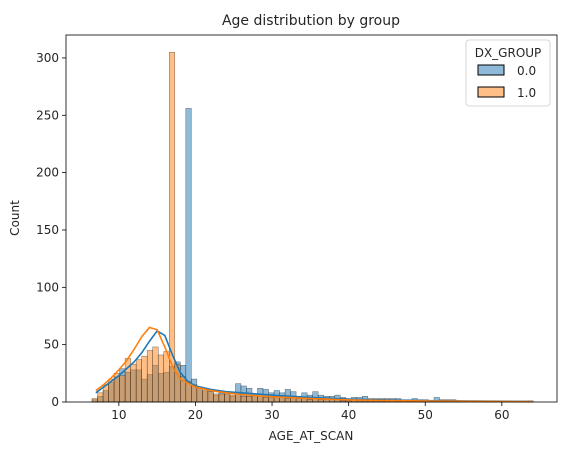  I want to click on bar-1.0-20, so click(205, 396).